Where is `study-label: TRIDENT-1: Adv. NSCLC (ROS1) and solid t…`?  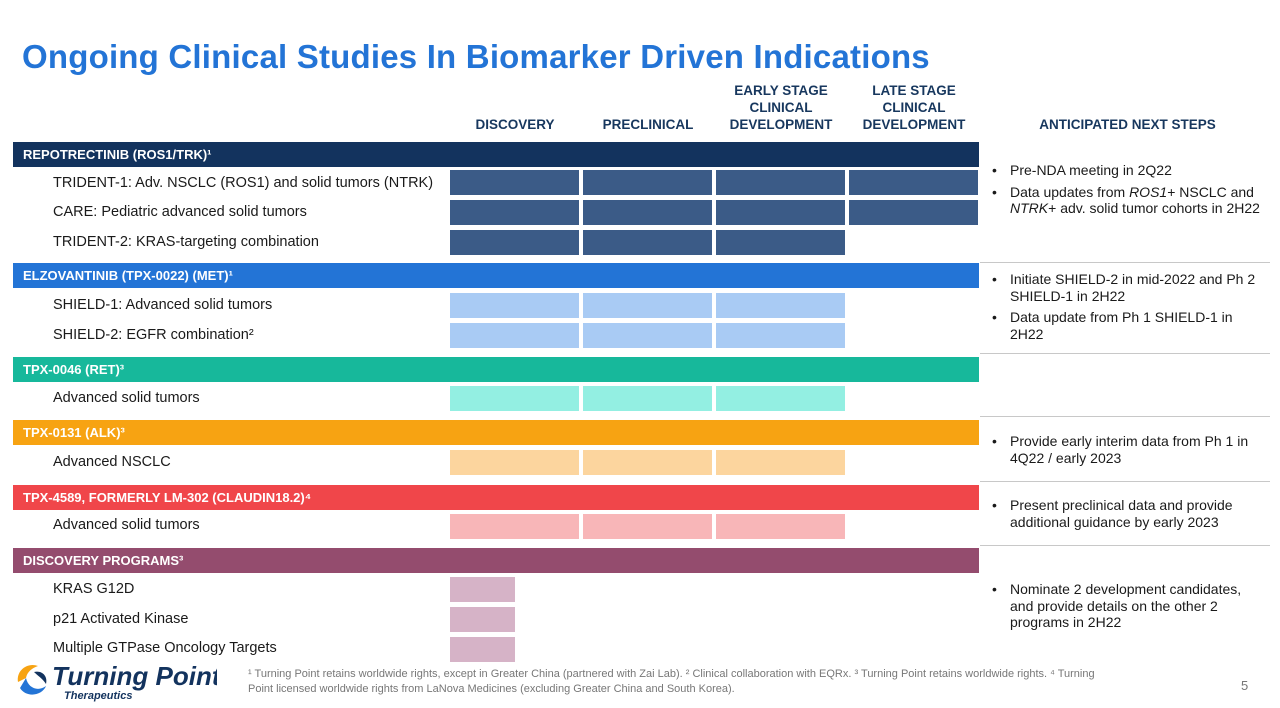 study-label: TRIDENT-1: Adv. NSCLC (ROS1) and solid t… is located at coordinates (243, 183).